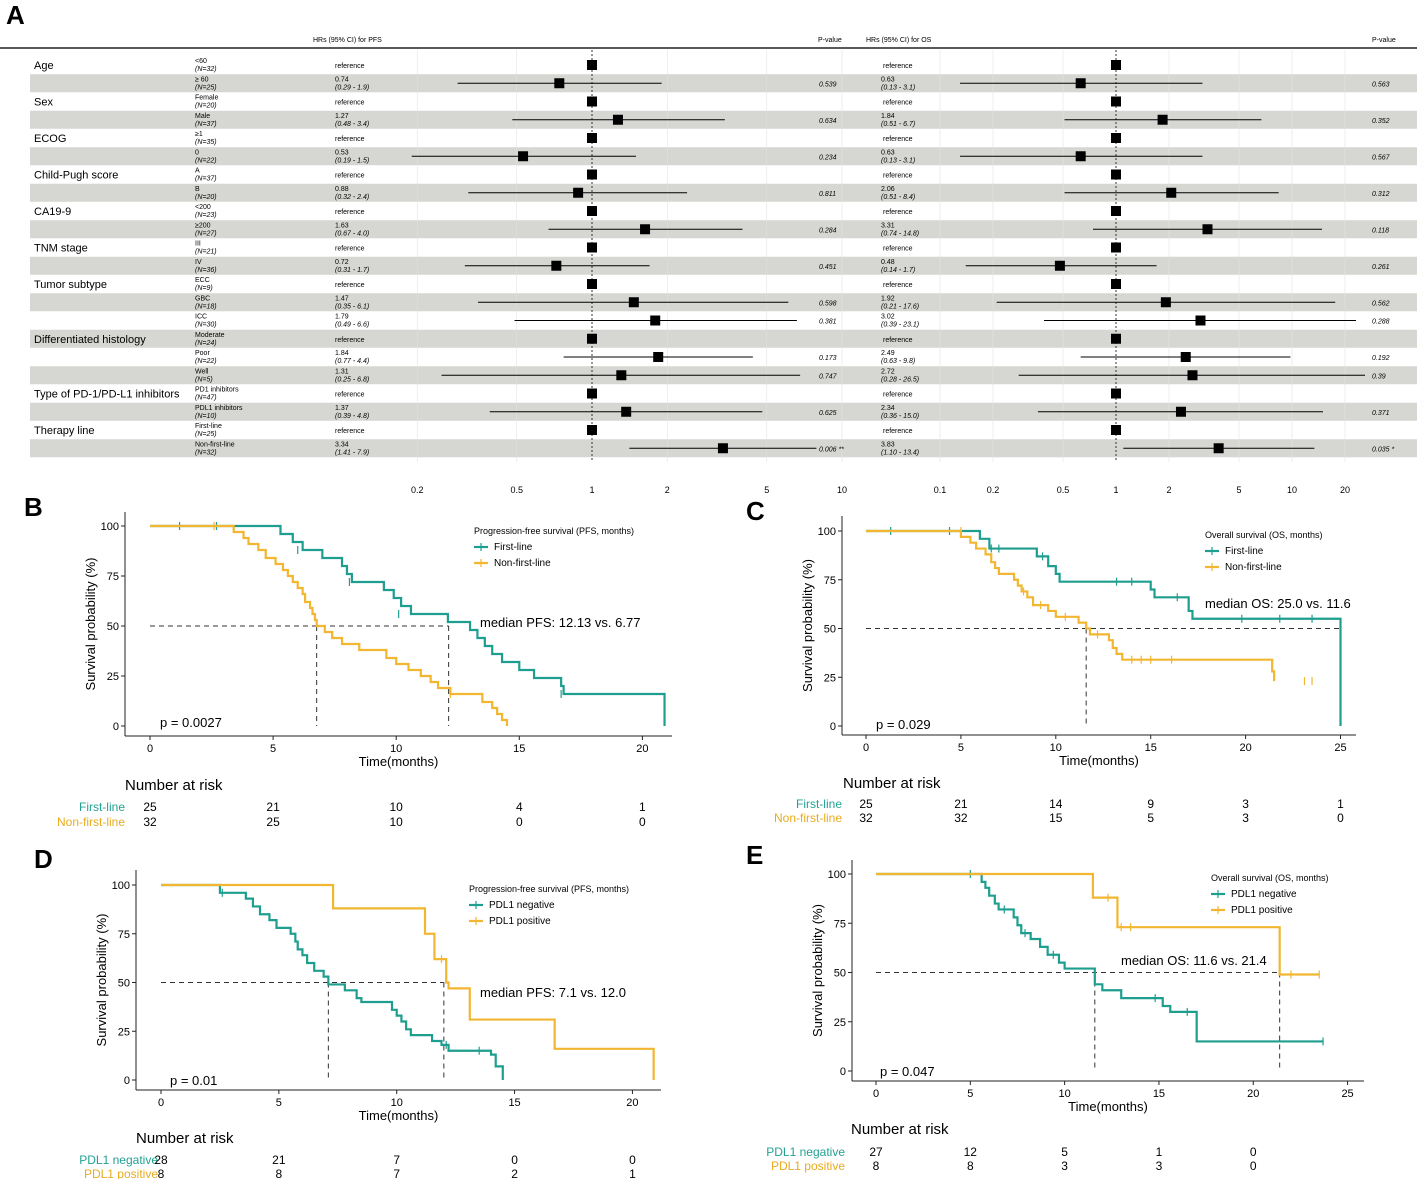 Image resolution: width=1417 pixels, height=1179 pixels. What do you see at coordinates (161, 1160) in the screenshot?
I see `risk-count: 28` at bounding box center [161, 1160].